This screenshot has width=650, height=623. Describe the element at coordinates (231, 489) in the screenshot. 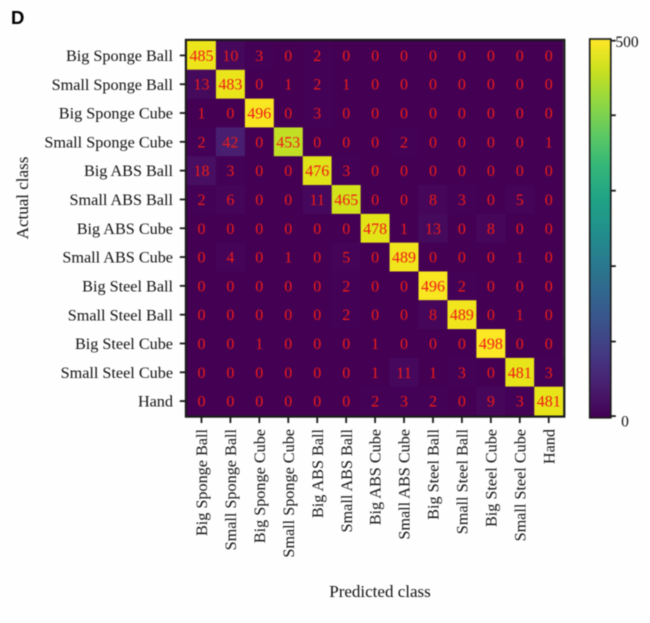

I see `svg-text: Small Sponge Ball` at that location.